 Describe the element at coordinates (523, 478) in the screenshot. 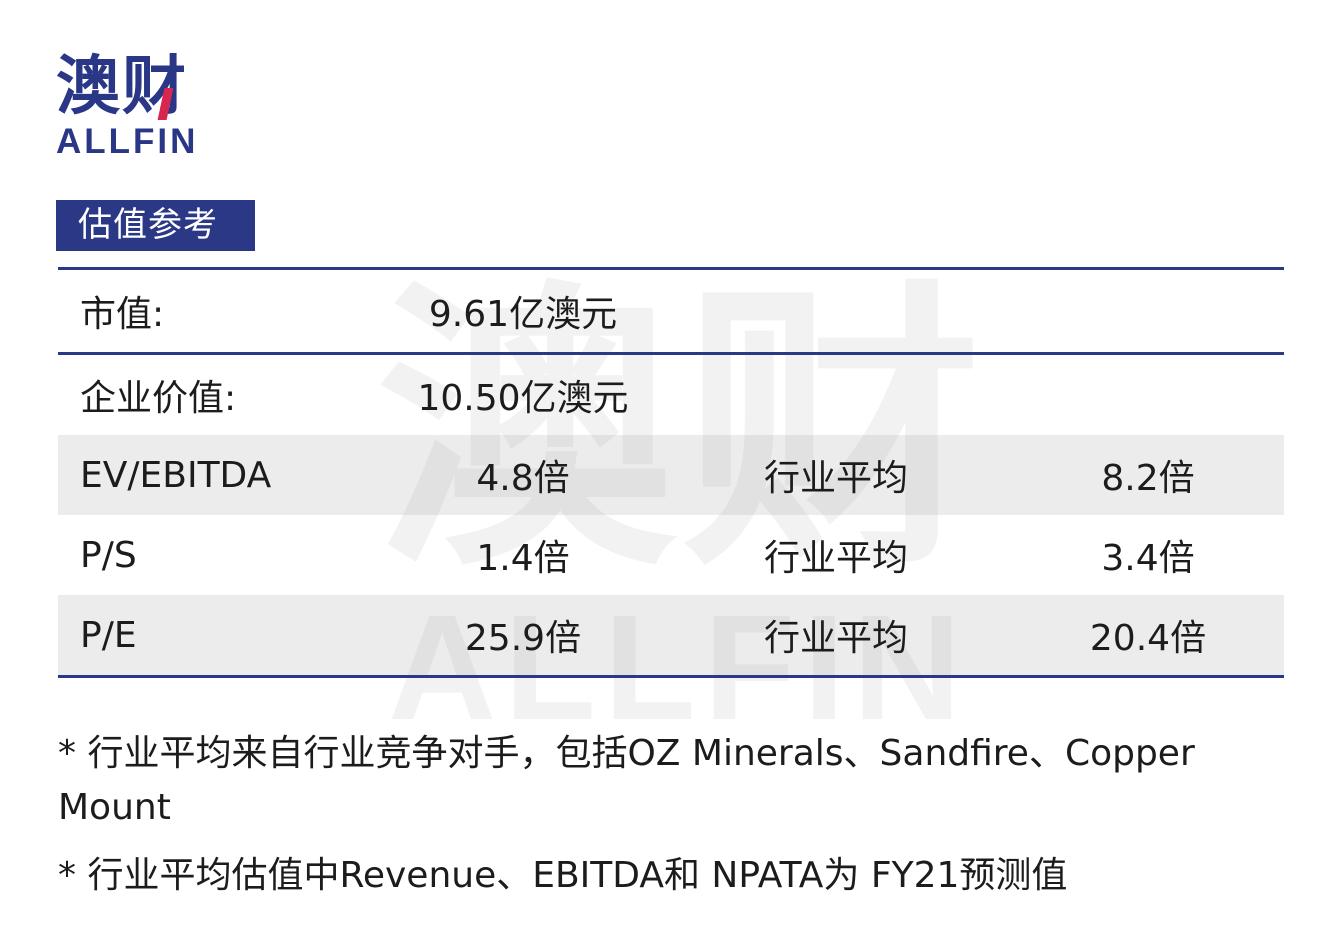

I see `row-value: 4.8倍` at that location.